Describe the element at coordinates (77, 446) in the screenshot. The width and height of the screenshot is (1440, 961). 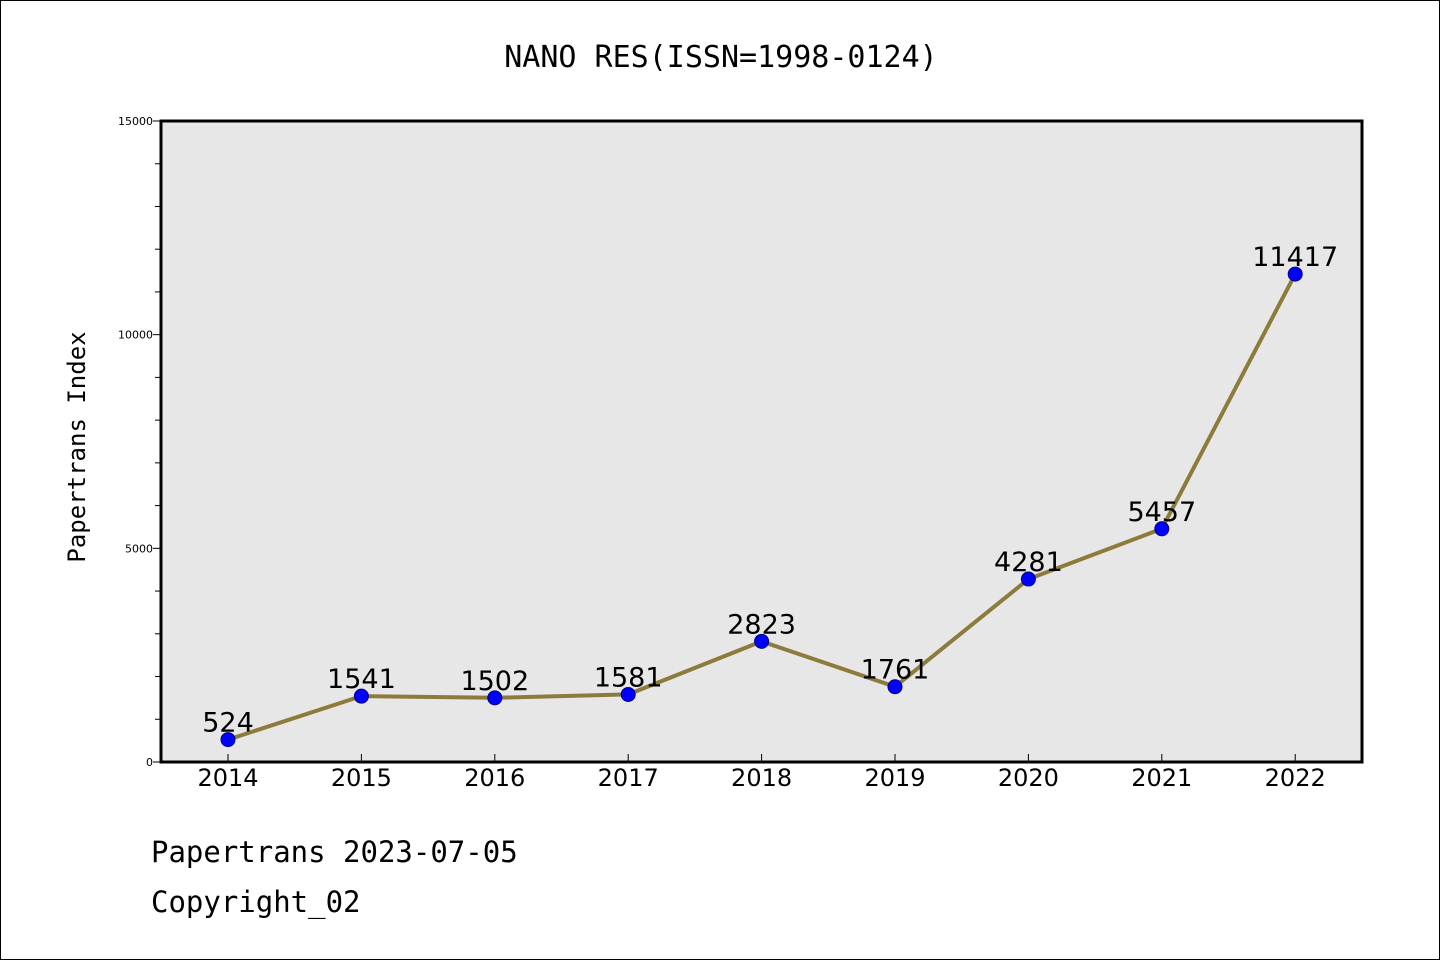
I see `y-axis-label: Papertrans Index` at that location.